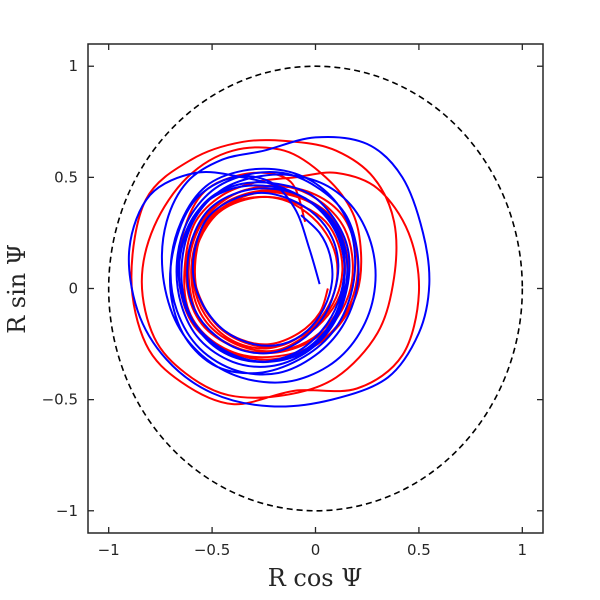  I want to click on x-tick-label: −0.5, so click(212, 550).